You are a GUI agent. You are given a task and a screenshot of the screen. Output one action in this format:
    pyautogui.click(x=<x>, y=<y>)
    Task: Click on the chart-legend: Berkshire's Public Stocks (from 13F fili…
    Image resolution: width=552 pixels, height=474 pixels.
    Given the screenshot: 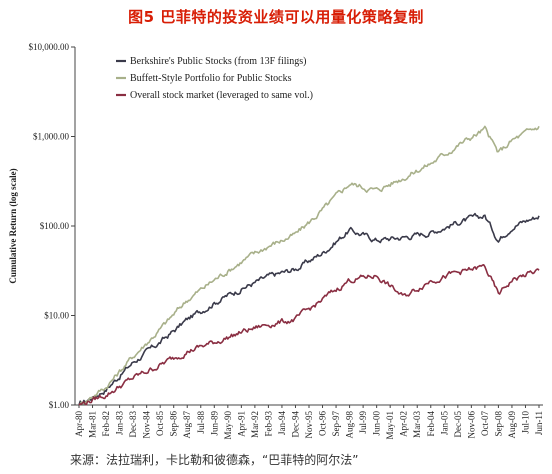 What is the action you would take?
    pyautogui.click(x=214, y=78)
    